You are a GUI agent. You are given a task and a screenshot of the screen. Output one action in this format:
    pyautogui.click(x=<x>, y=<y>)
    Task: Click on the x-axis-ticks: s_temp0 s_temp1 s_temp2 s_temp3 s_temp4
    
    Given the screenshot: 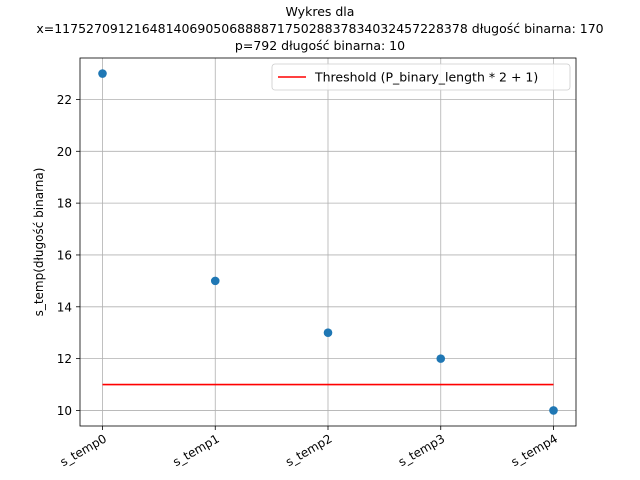 What is the action you would take?
    pyautogui.click(x=309, y=447)
    